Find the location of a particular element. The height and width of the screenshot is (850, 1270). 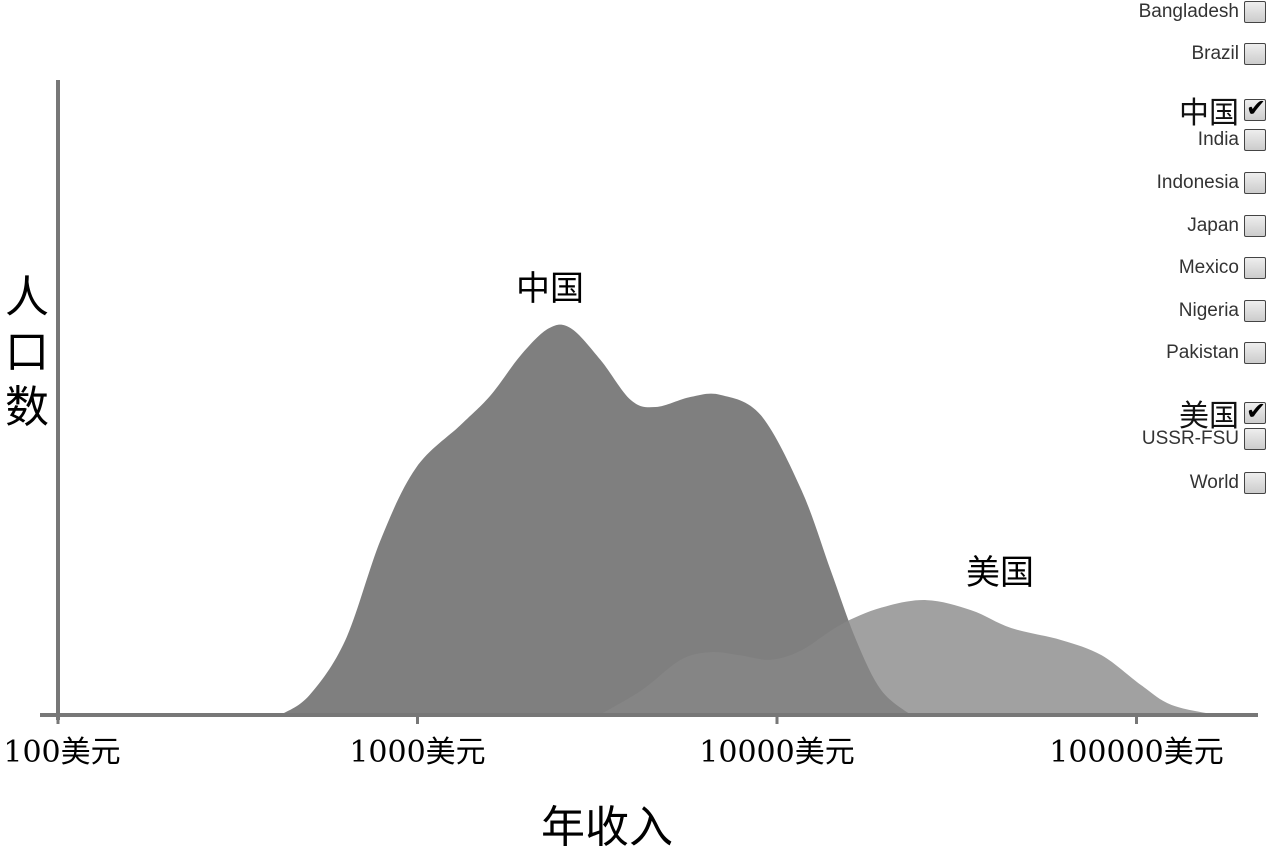

series-label-china: 中国 is located at coordinates (550, 289).